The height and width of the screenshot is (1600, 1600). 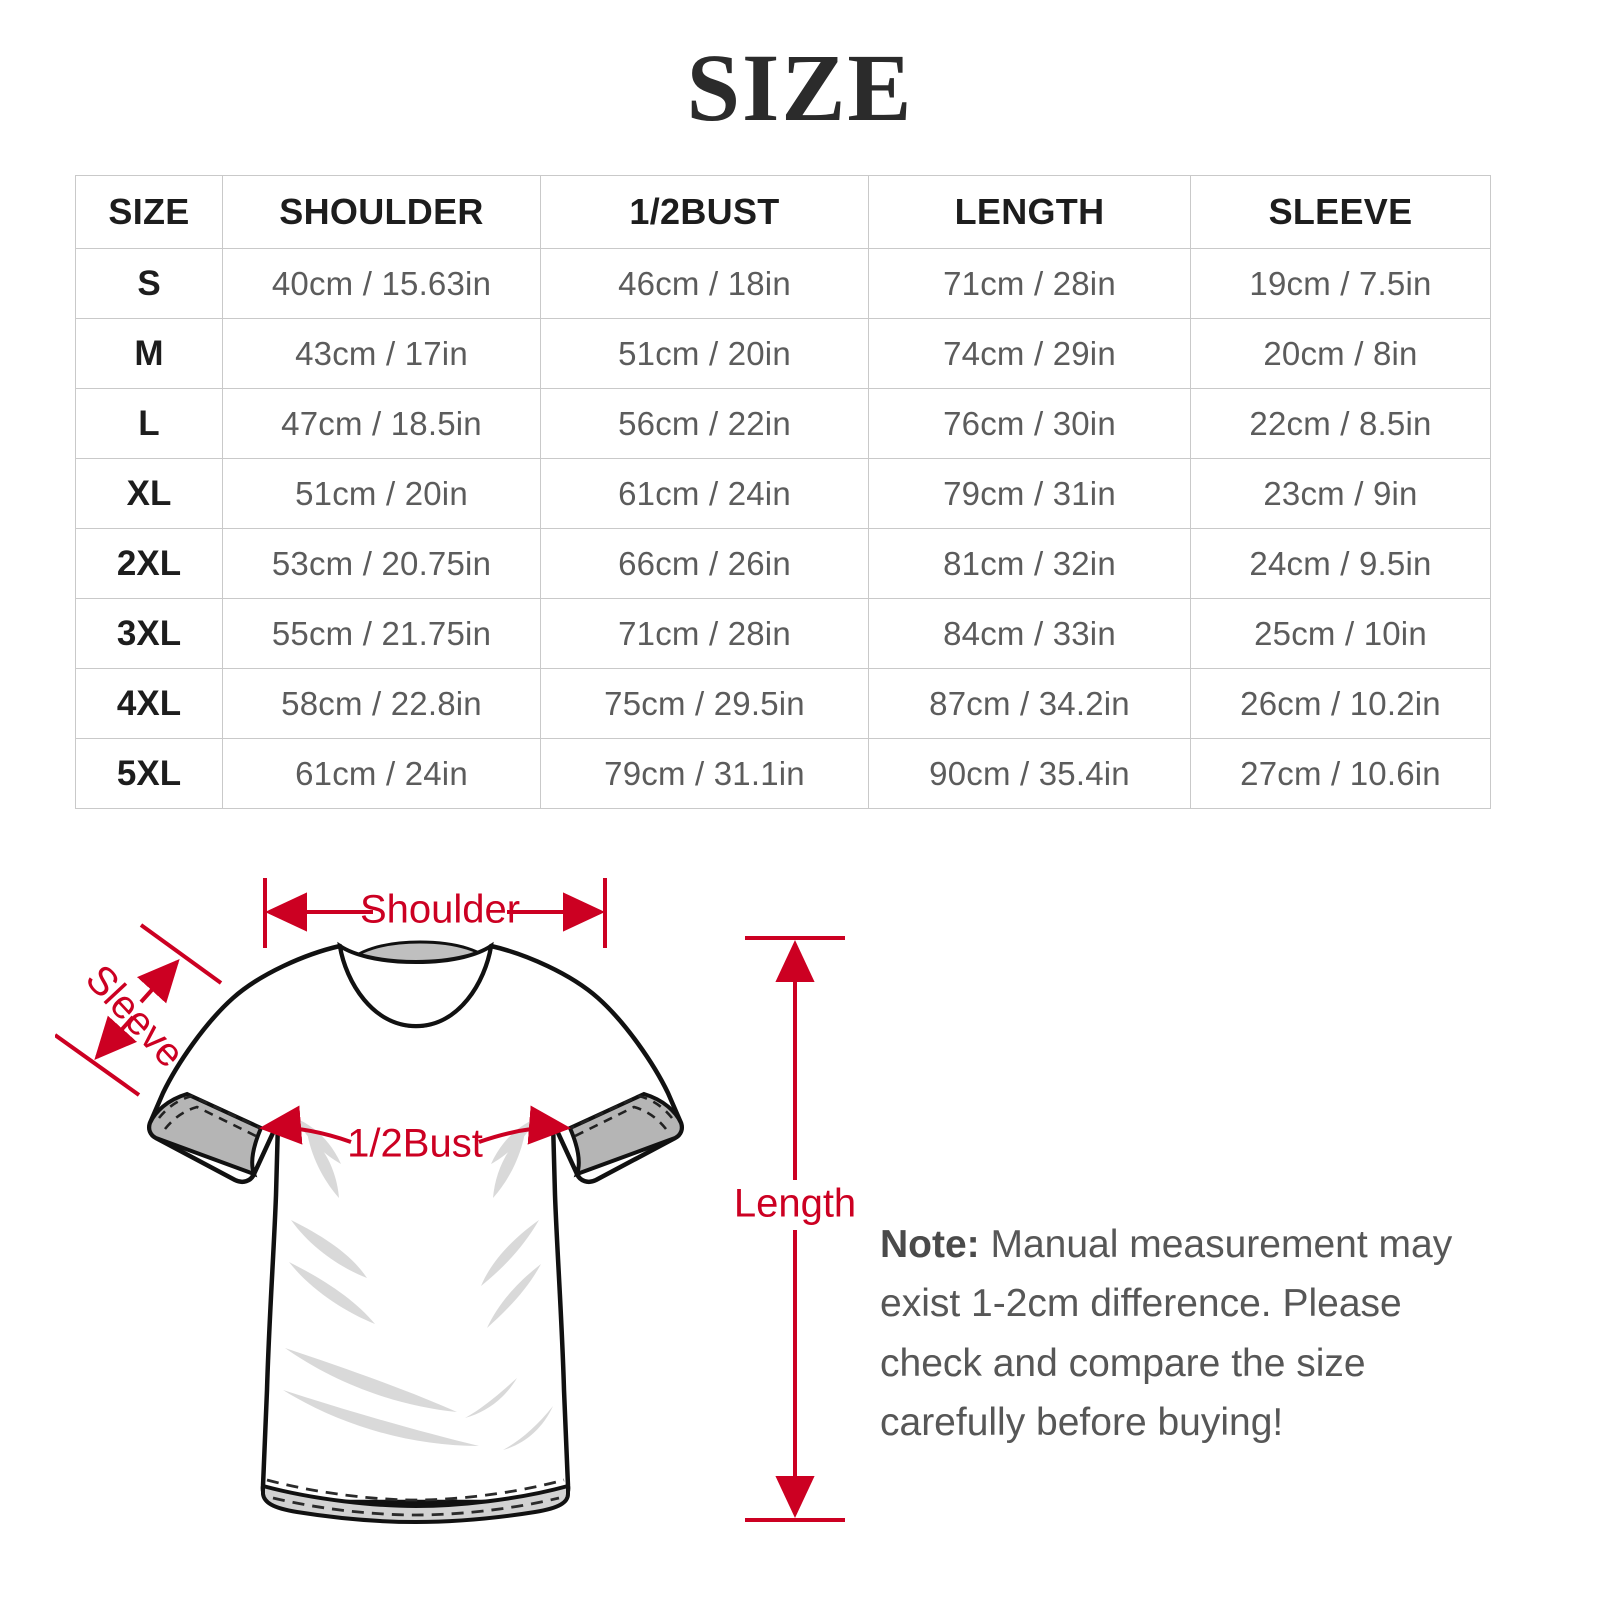 I want to click on tshirt-outline, so click(x=415, y=1224).